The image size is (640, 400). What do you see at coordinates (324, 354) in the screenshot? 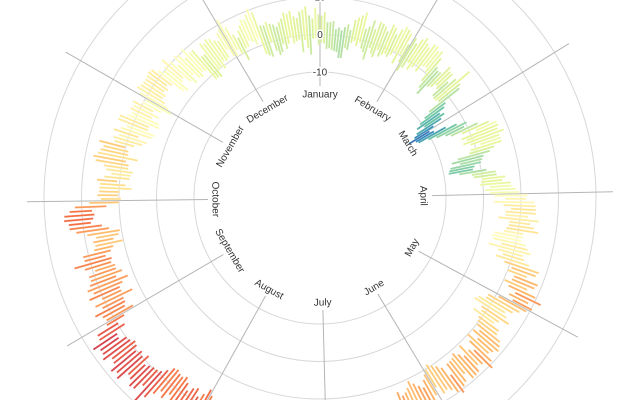
I see `spoke-july` at bounding box center [324, 354].